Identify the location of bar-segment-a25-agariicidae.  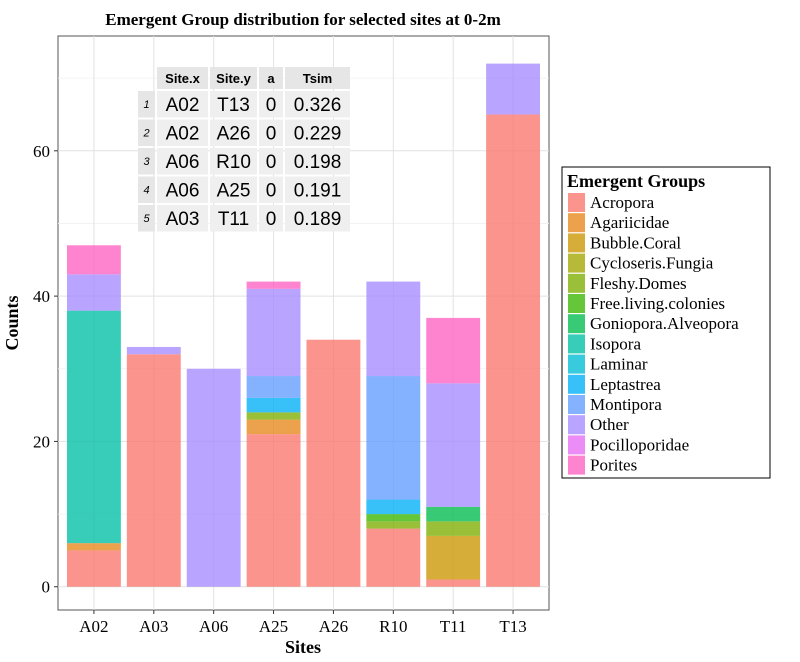
(273, 427).